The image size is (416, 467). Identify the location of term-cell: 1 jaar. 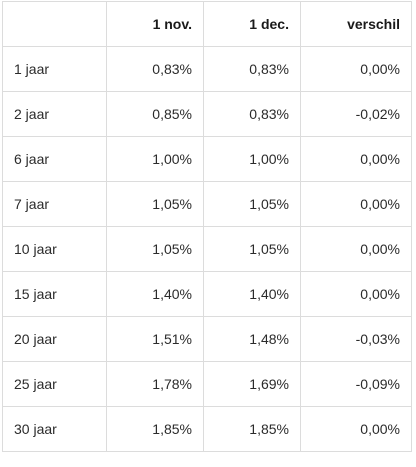
(54, 69).